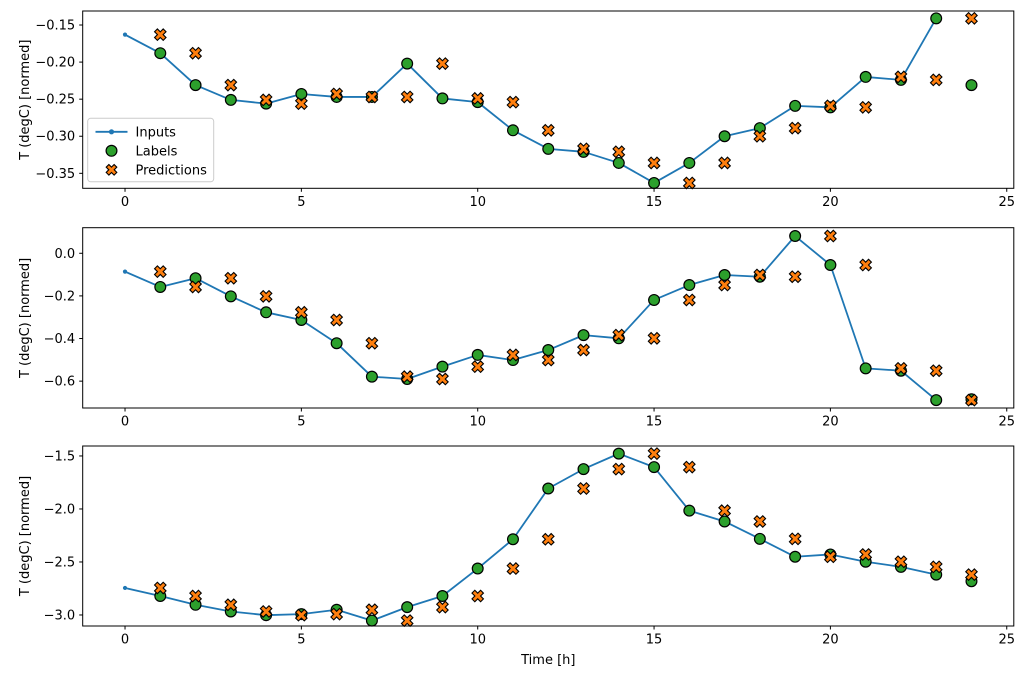  What do you see at coordinates (55, 174) in the screenshot?
I see `y-tick-label: −0.35` at bounding box center [55, 174].